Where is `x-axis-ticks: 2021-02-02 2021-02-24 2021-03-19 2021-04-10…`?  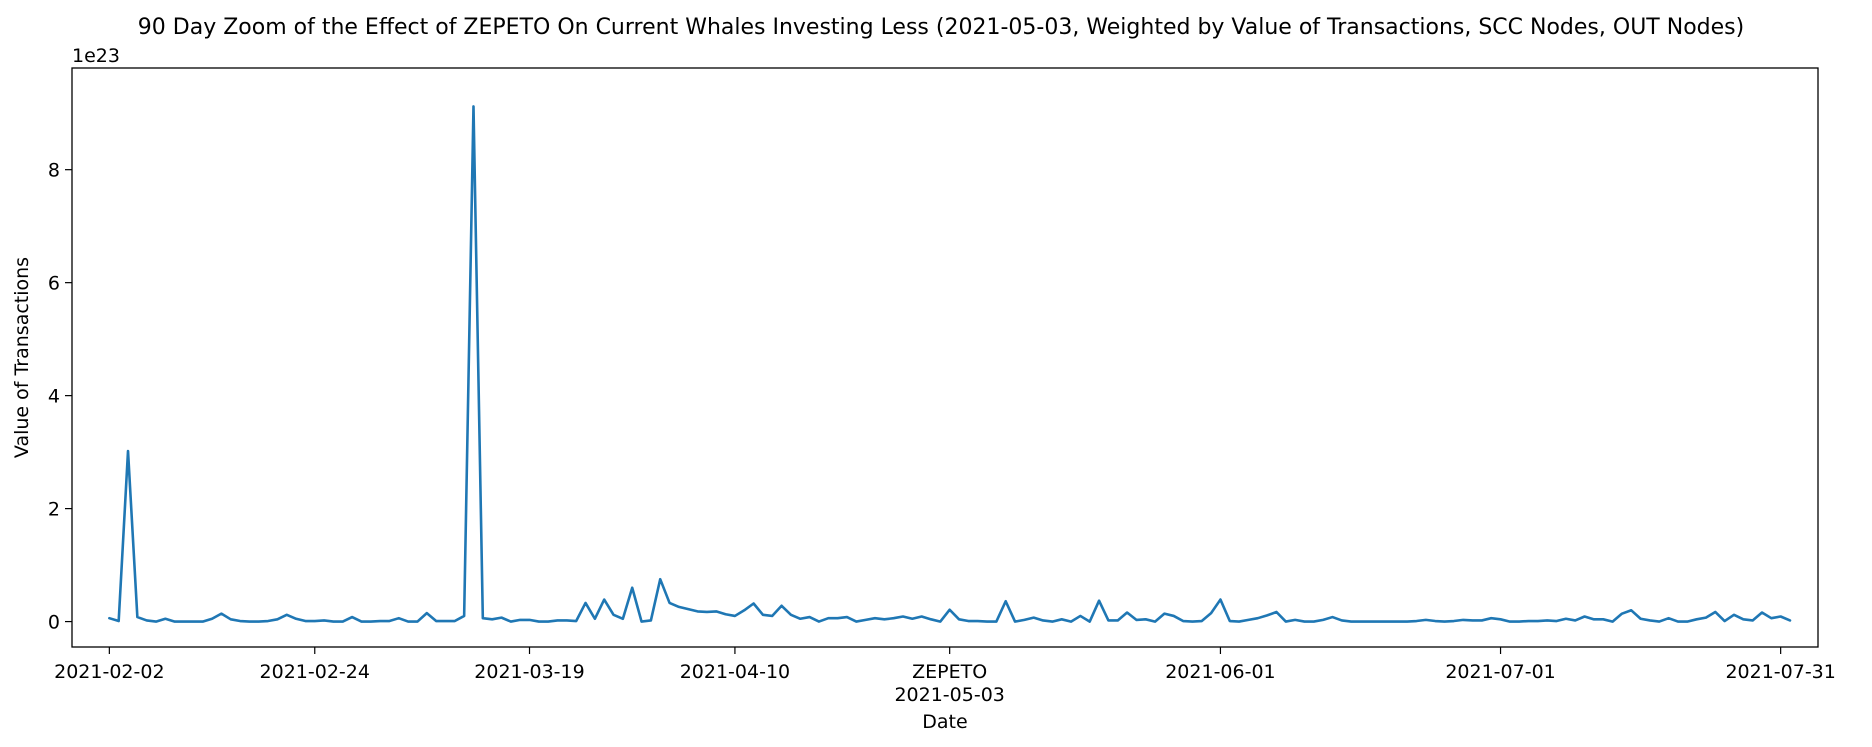 x-axis-ticks: 2021-02-02 2021-02-24 2021-03-19 2021-04-10… is located at coordinates (945, 676).